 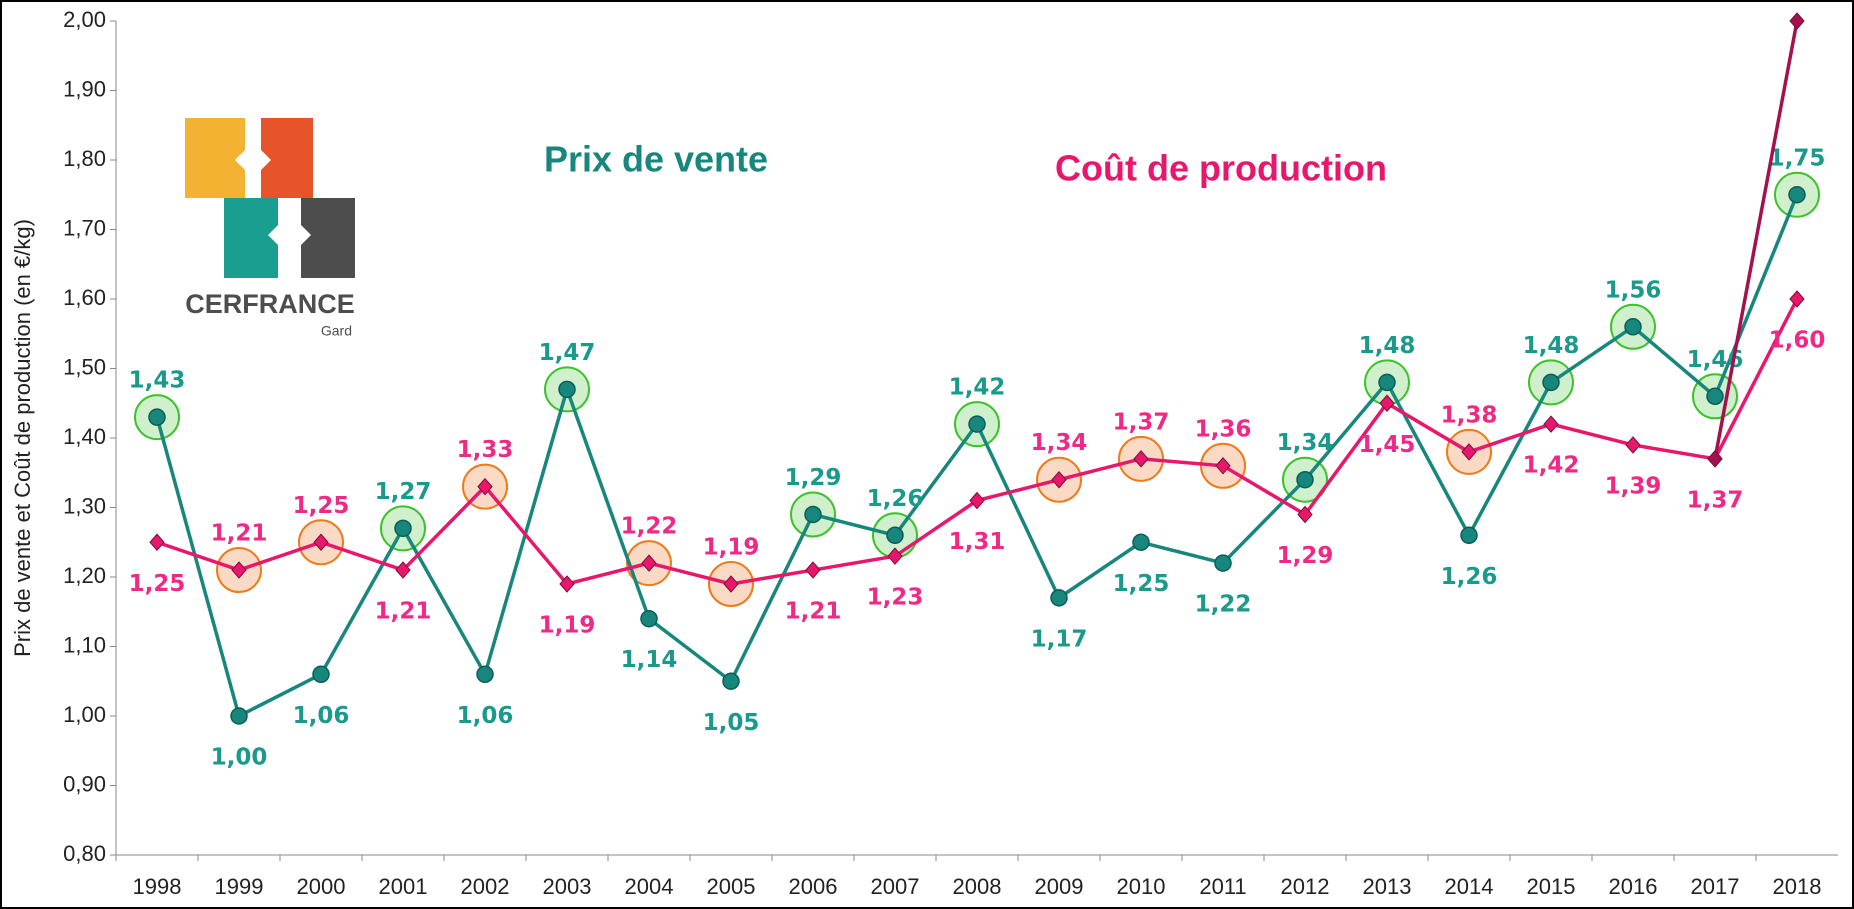 I want to click on value-label: 1,36, so click(x=1223, y=429).